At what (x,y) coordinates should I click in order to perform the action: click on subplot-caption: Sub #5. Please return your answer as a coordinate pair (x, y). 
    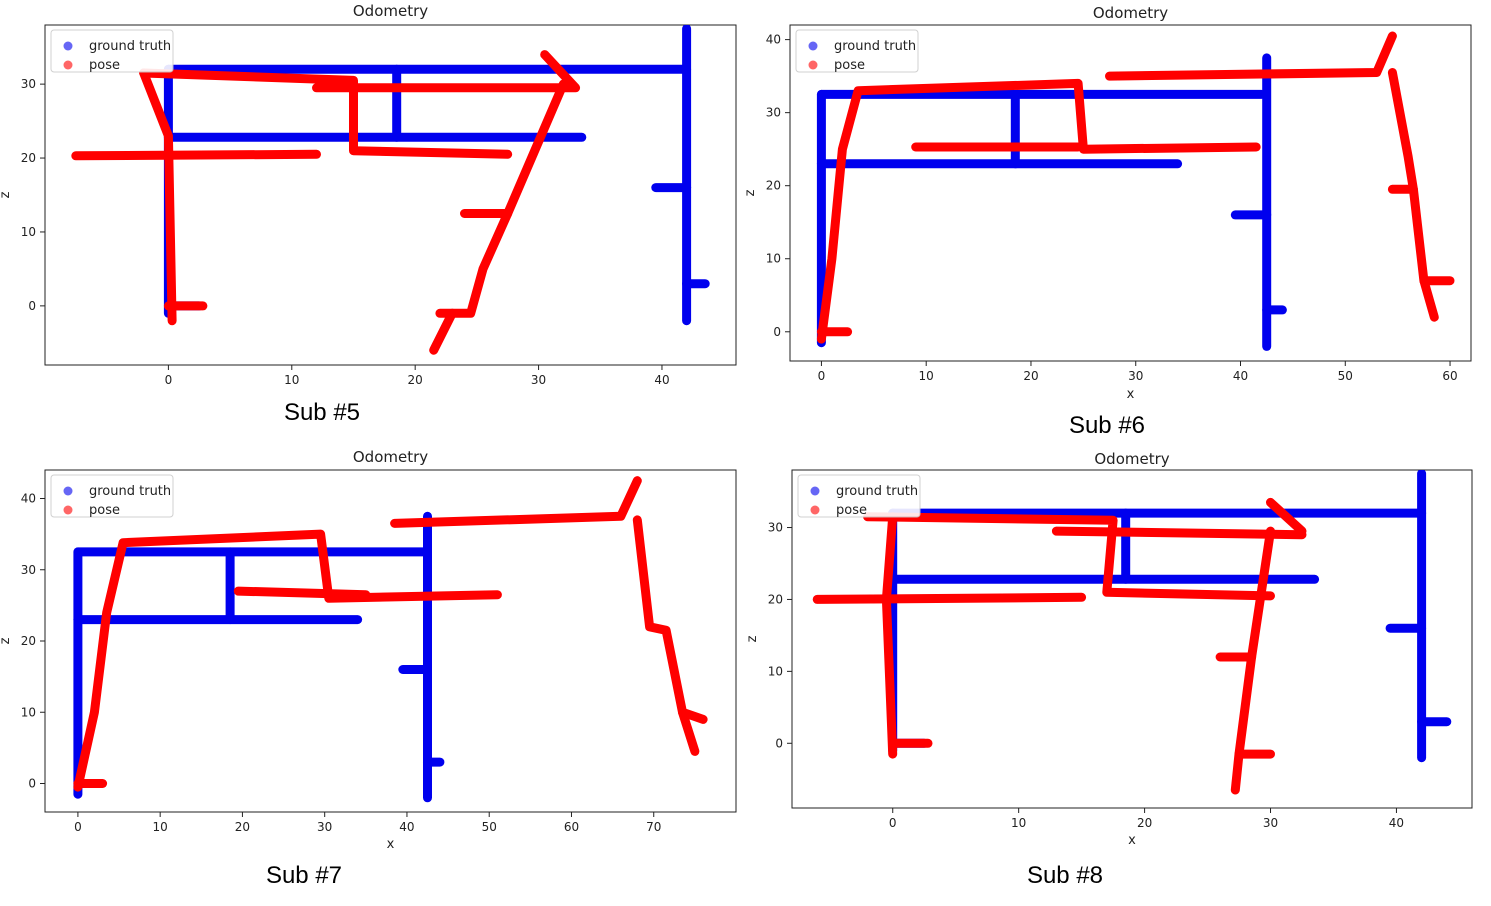
    Looking at the image, I should click on (322, 412).